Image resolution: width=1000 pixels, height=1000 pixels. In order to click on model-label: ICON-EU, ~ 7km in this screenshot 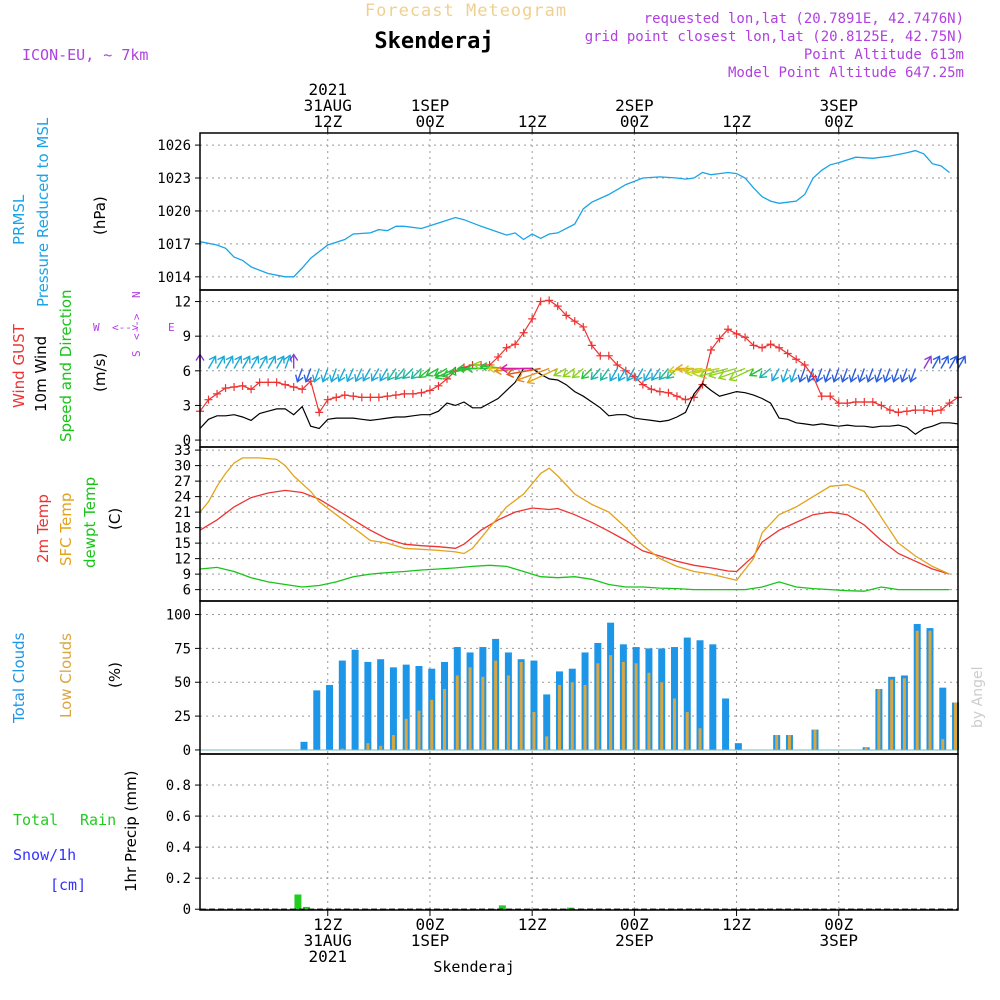, I will do `click(85, 55)`.